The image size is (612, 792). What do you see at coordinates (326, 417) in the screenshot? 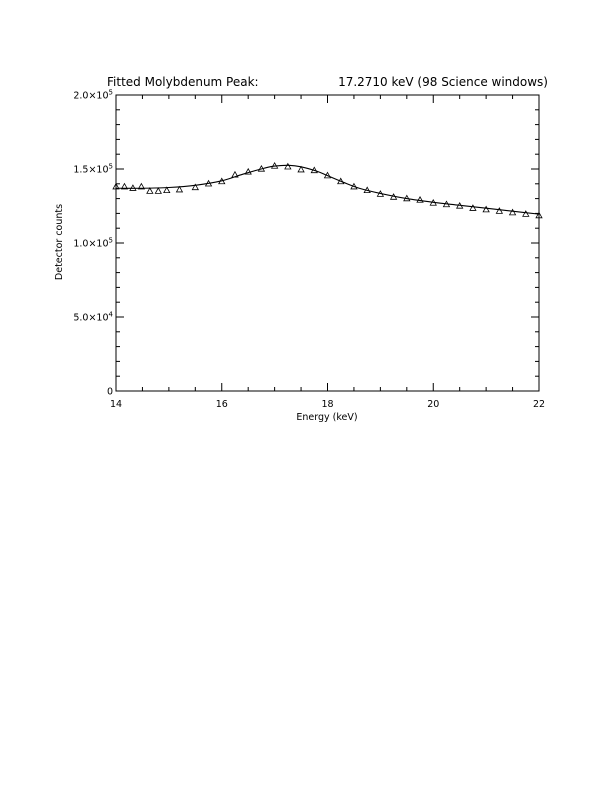
I see `x-axis-label: Energy (keV)` at bounding box center [326, 417].